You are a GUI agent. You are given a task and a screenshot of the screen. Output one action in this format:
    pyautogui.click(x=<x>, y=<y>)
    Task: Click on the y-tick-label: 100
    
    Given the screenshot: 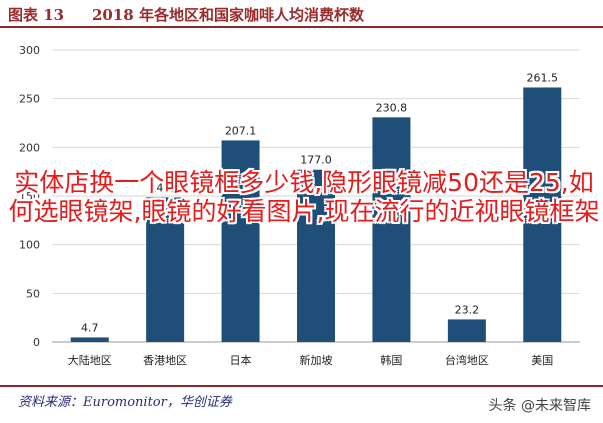 What is the action you would take?
    pyautogui.click(x=29, y=245)
    